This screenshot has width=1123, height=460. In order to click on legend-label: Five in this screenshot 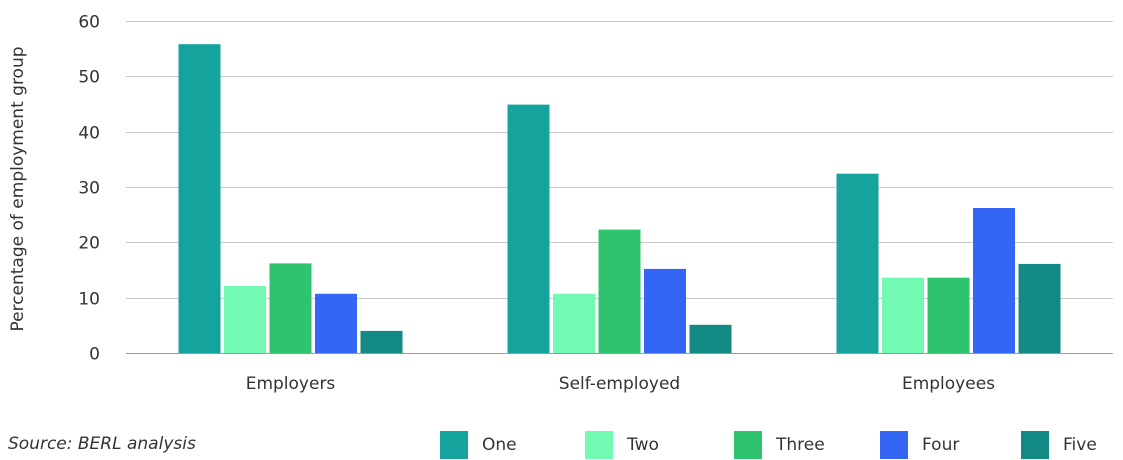, I will do `click(1080, 445)`.